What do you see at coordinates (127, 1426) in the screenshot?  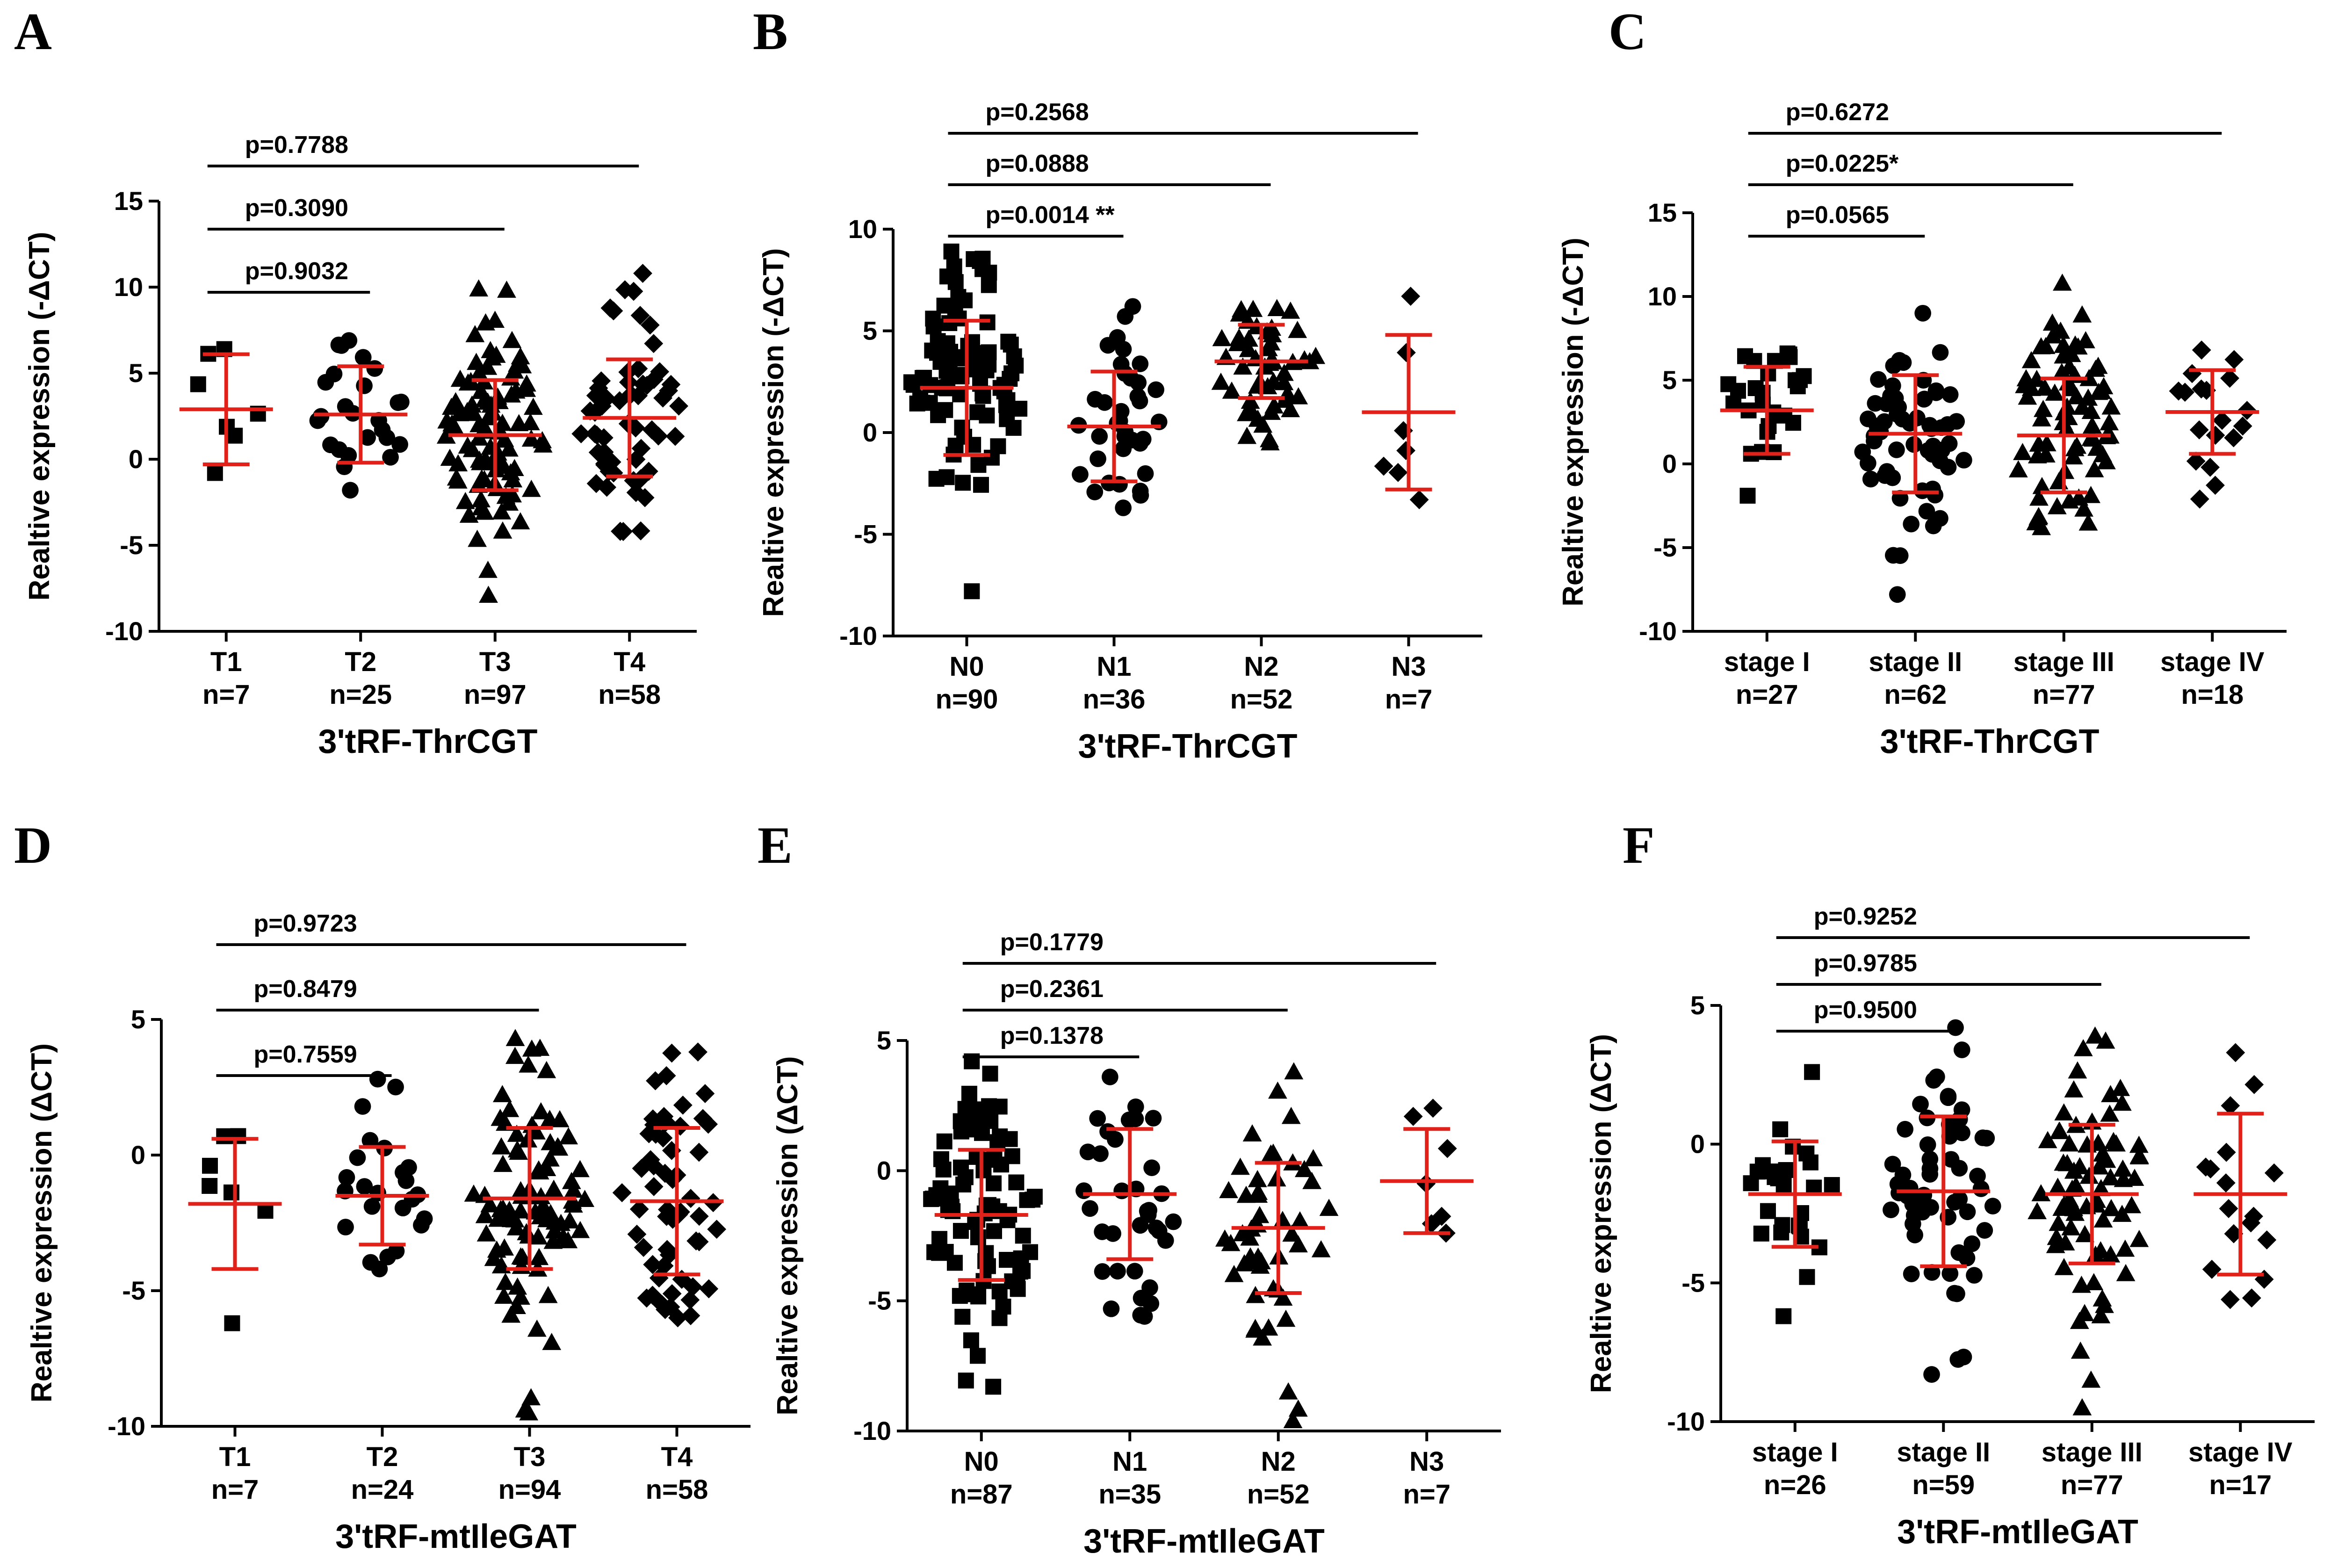 I see `y-tick-label: -10` at bounding box center [127, 1426].